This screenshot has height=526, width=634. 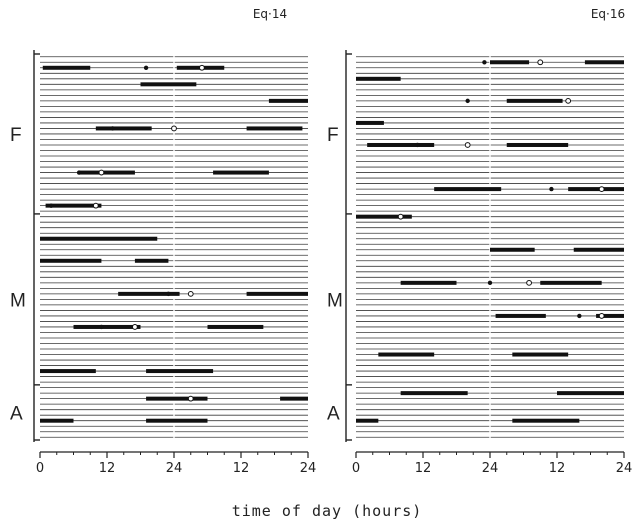 What do you see at coordinates (327, 511) in the screenshot?
I see `x-axis-label: time of day (hours)` at bounding box center [327, 511].